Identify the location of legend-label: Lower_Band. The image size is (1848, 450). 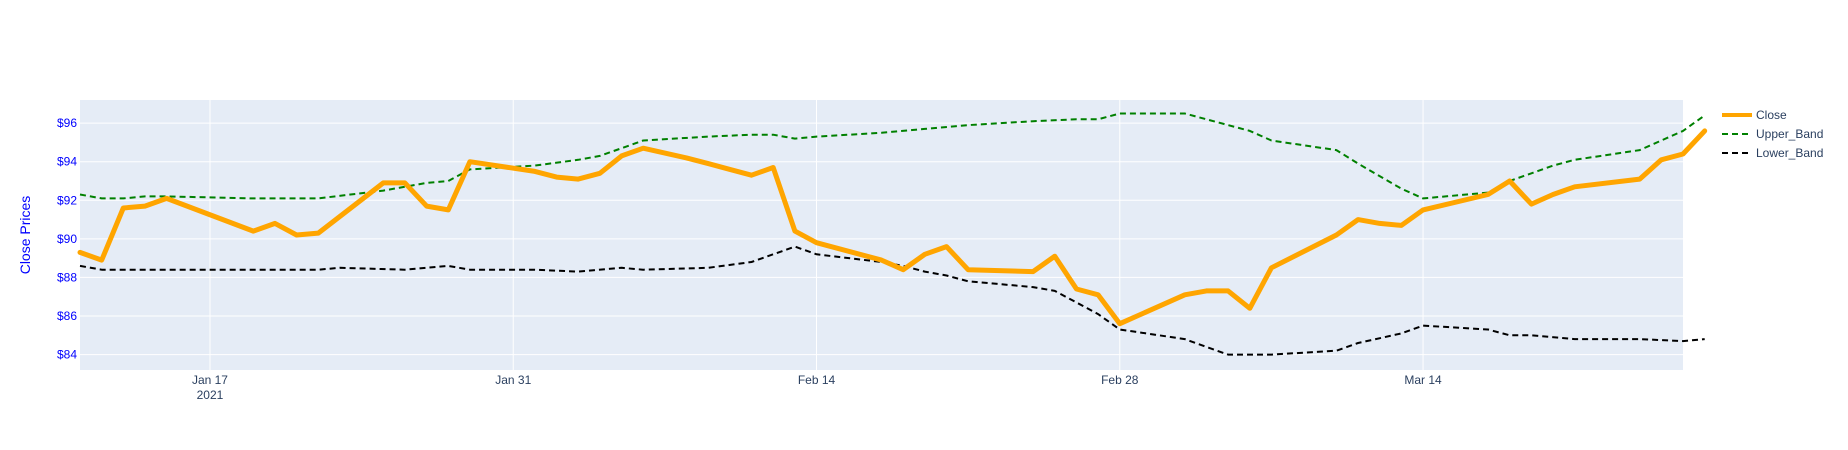
(1789, 153).